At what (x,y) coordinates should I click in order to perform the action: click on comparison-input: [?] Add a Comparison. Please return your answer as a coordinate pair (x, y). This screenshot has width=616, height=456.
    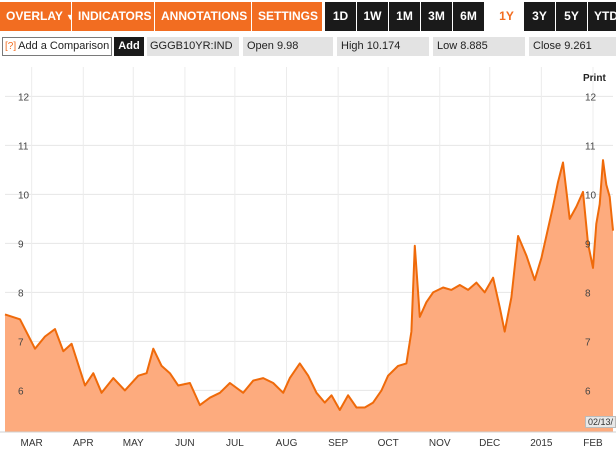
    Looking at the image, I should click on (57, 46).